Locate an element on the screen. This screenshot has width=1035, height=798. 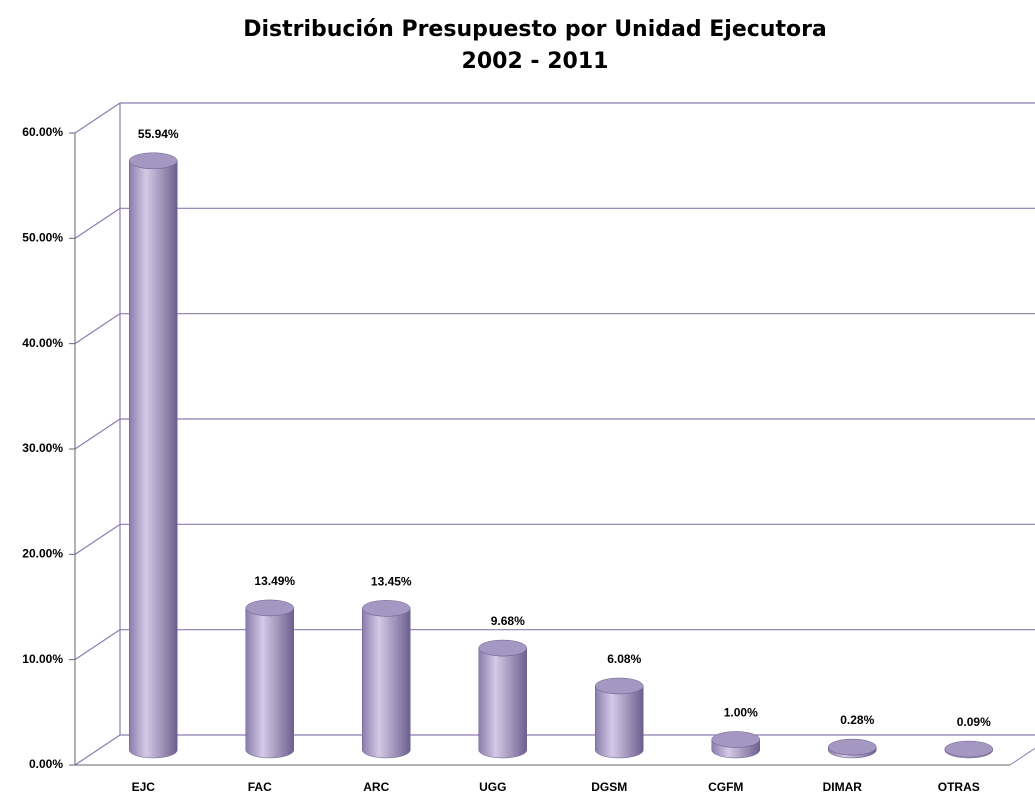
y-tick-label: 30.00% is located at coordinates (42, 448).